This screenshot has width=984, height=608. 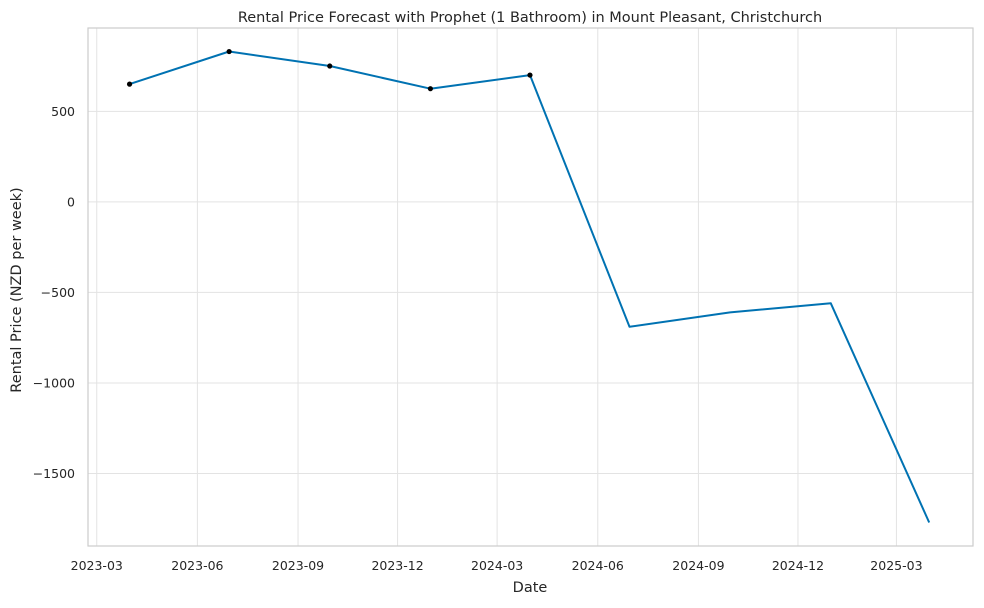 I want to click on y-tick-label: −1500, so click(x=54, y=473).